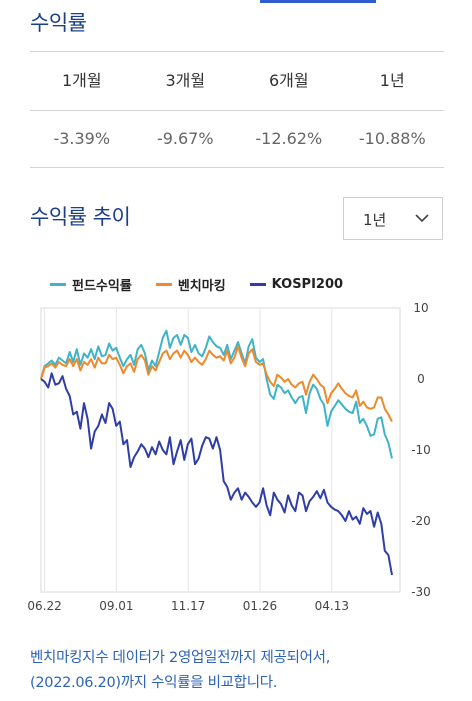 The width and height of the screenshot is (472, 701). I want to click on legend-item: 벤치마킹, so click(190, 284).